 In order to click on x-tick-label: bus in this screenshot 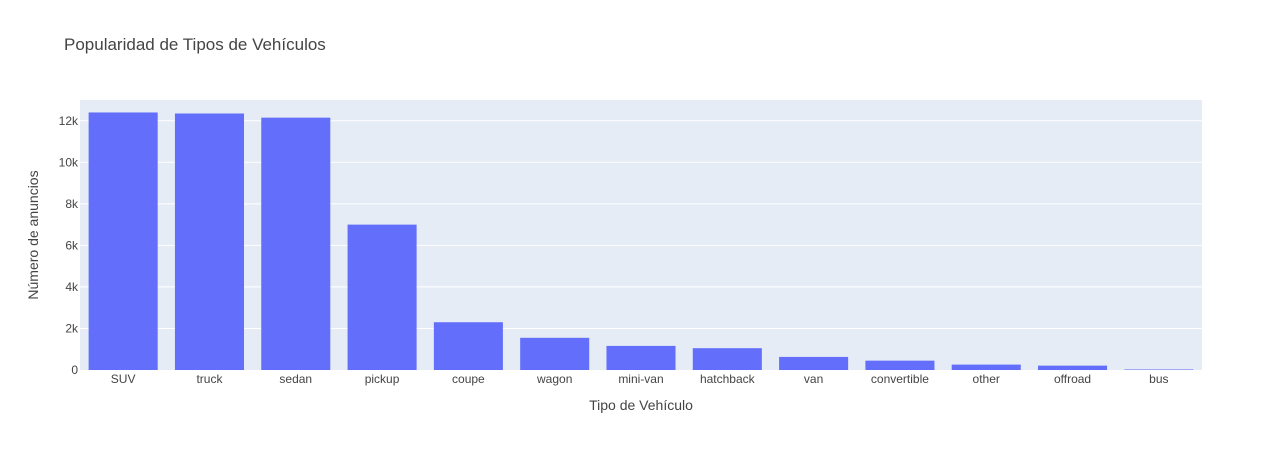, I will do `click(1158, 379)`.